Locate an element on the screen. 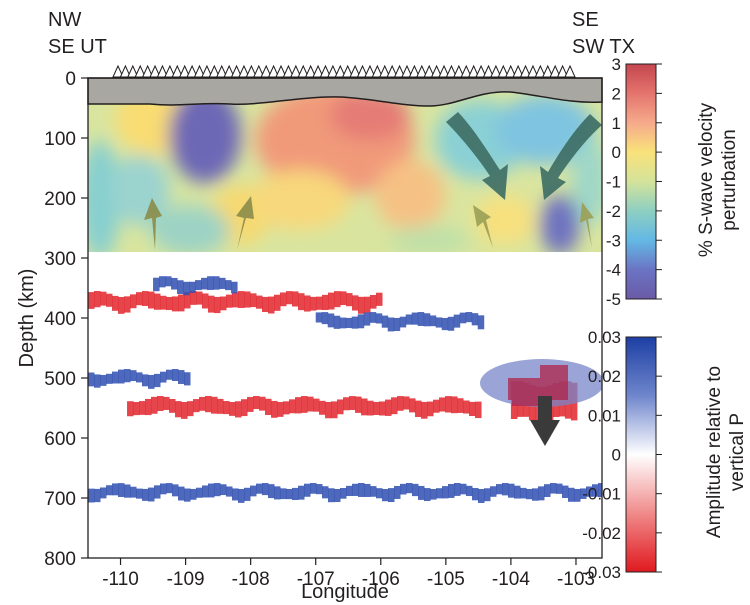  downward-arrow is located at coordinates (545, 421).